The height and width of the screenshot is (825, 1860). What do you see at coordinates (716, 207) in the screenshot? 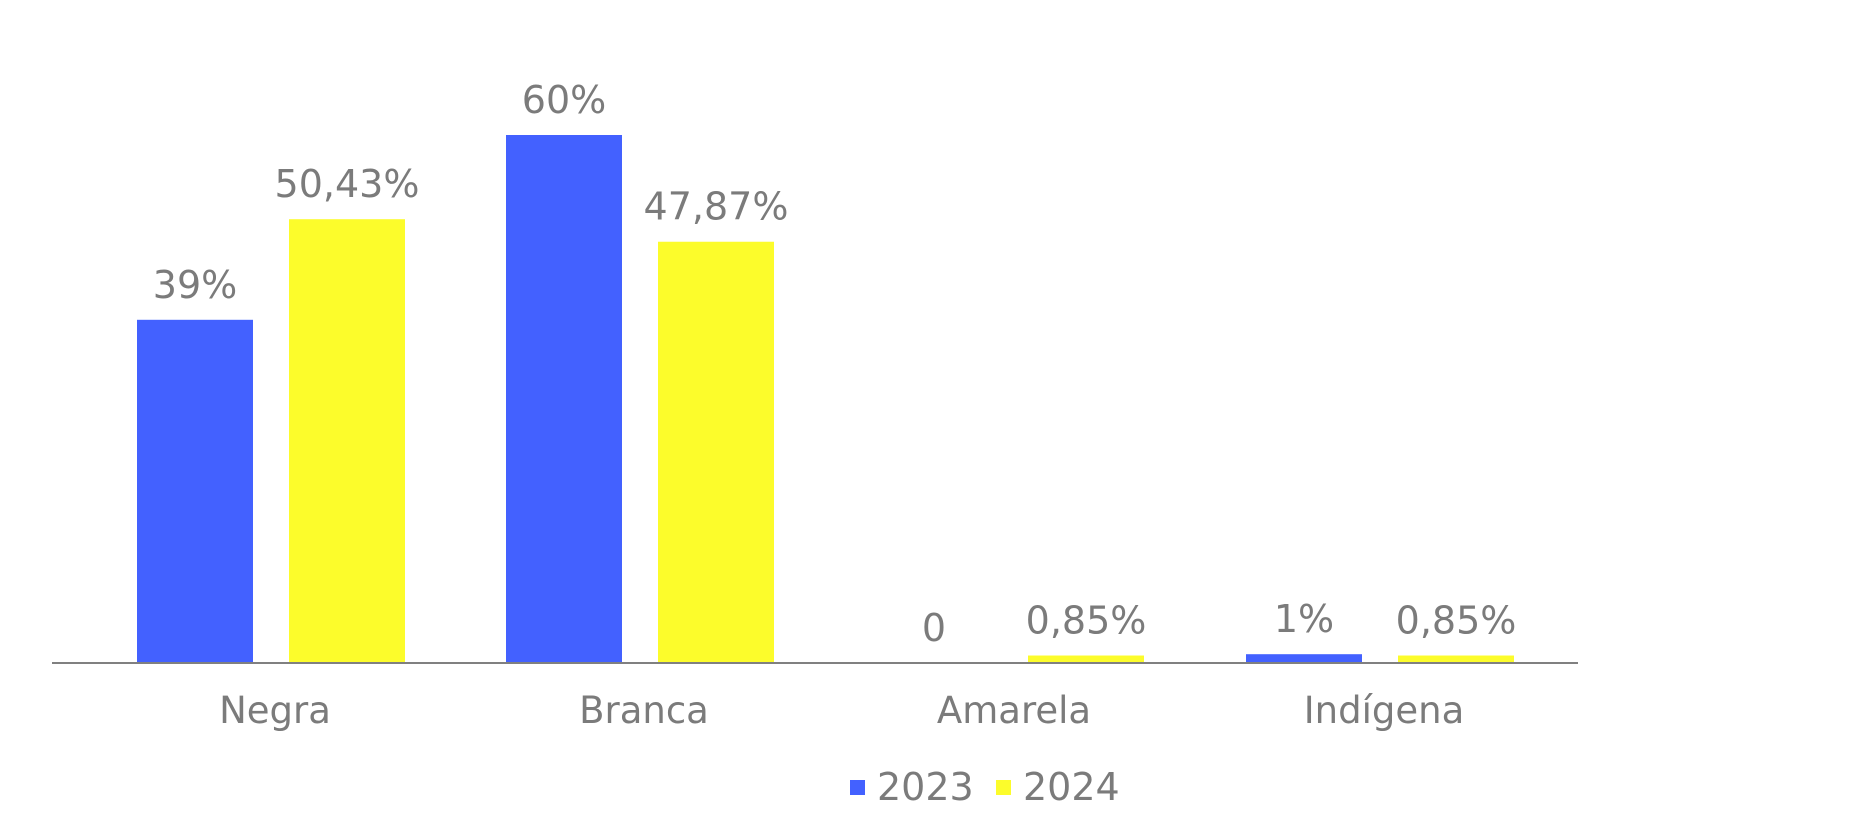
I see `data-label-2024-1: 47,87%` at bounding box center [716, 207].